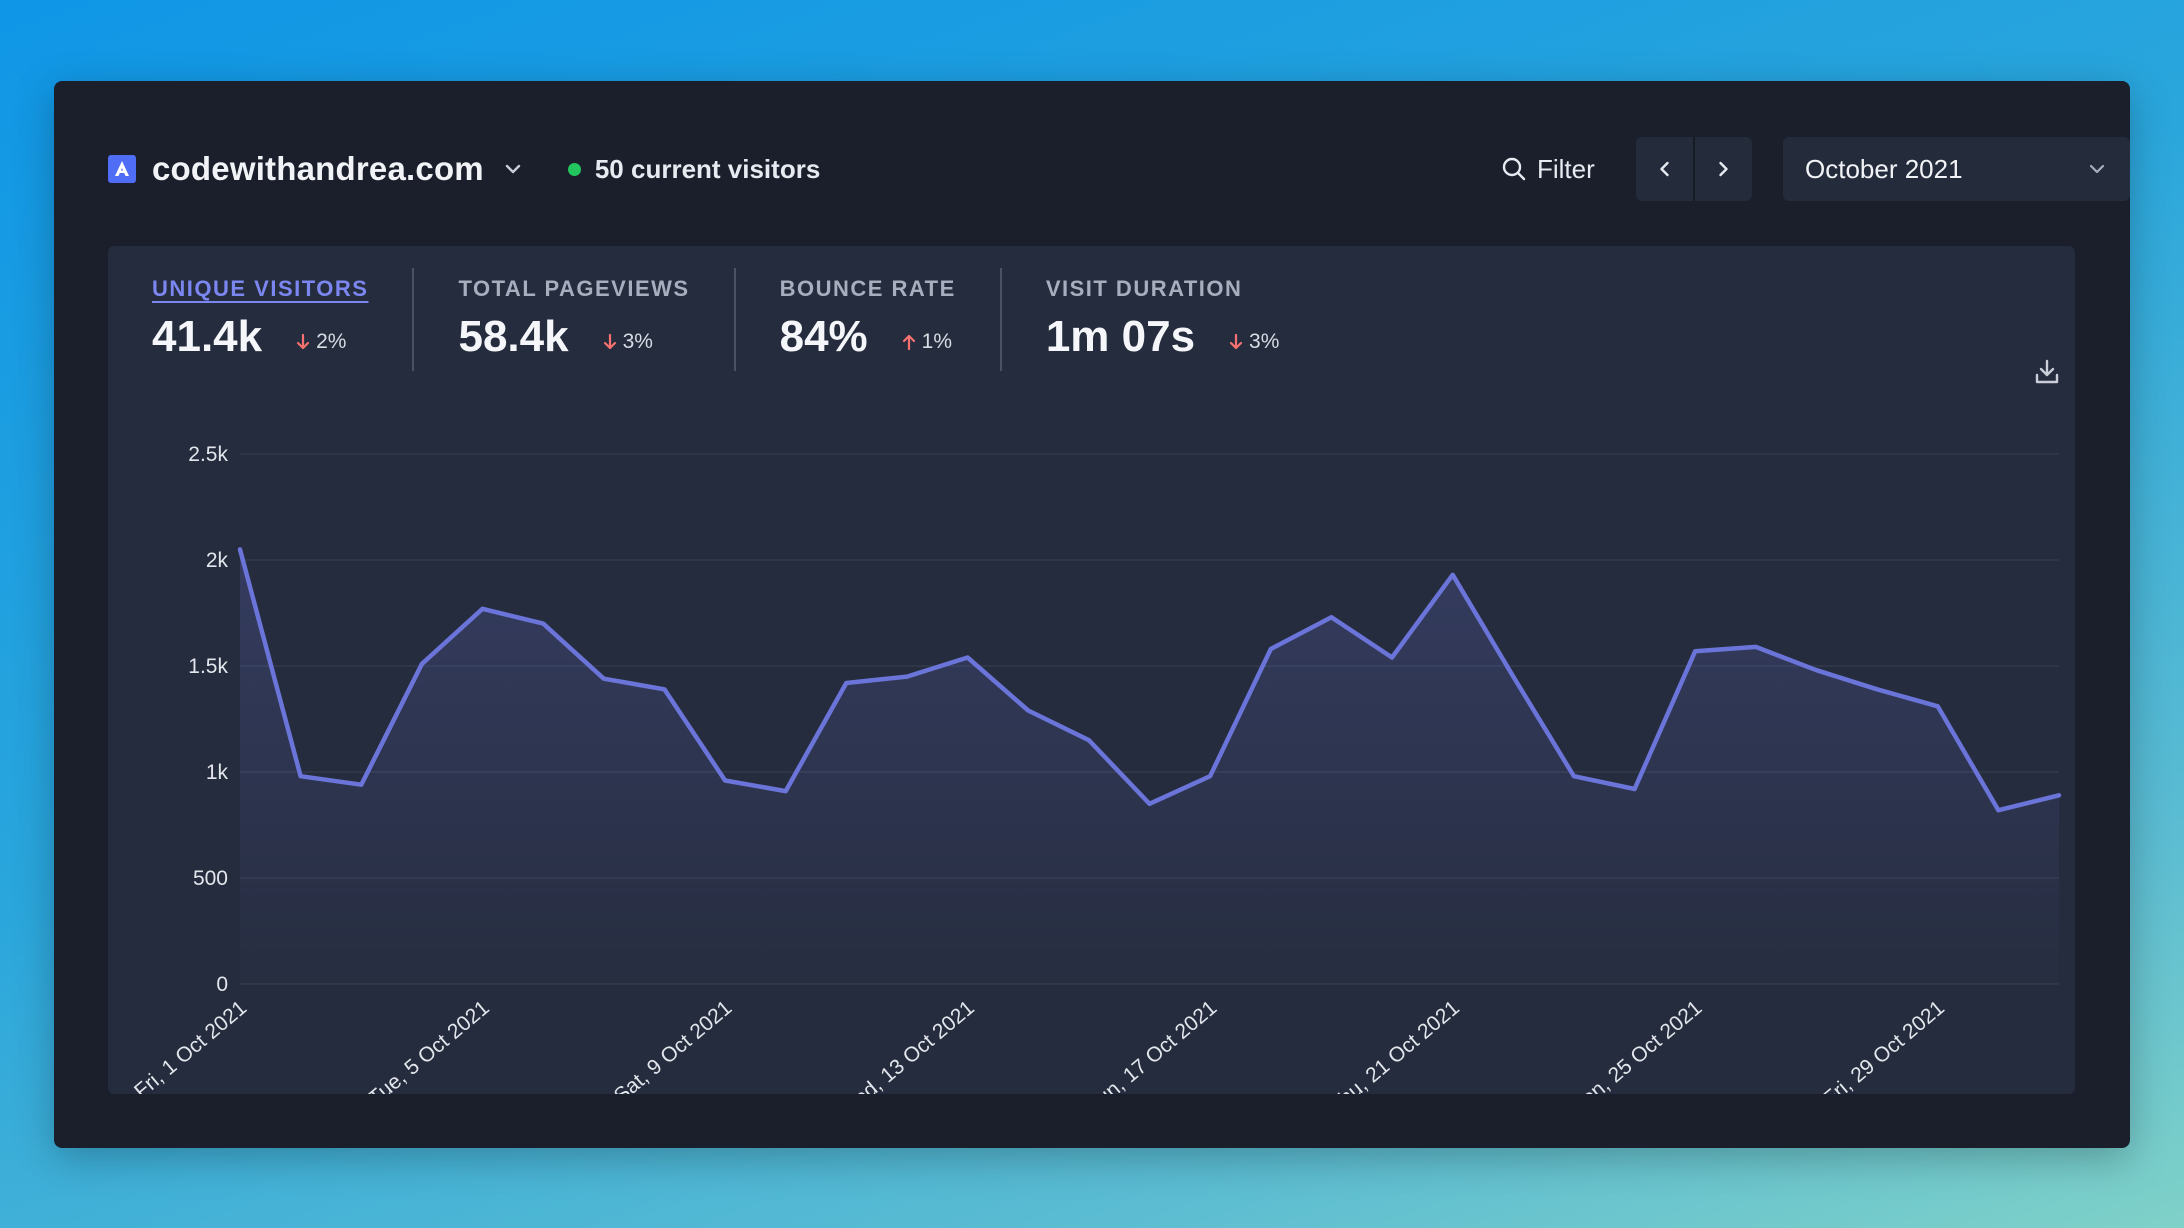 This screenshot has height=1228, width=2184. Describe the element at coordinates (217, 772) in the screenshot. I see `y-tick-label: 1k` at that location.